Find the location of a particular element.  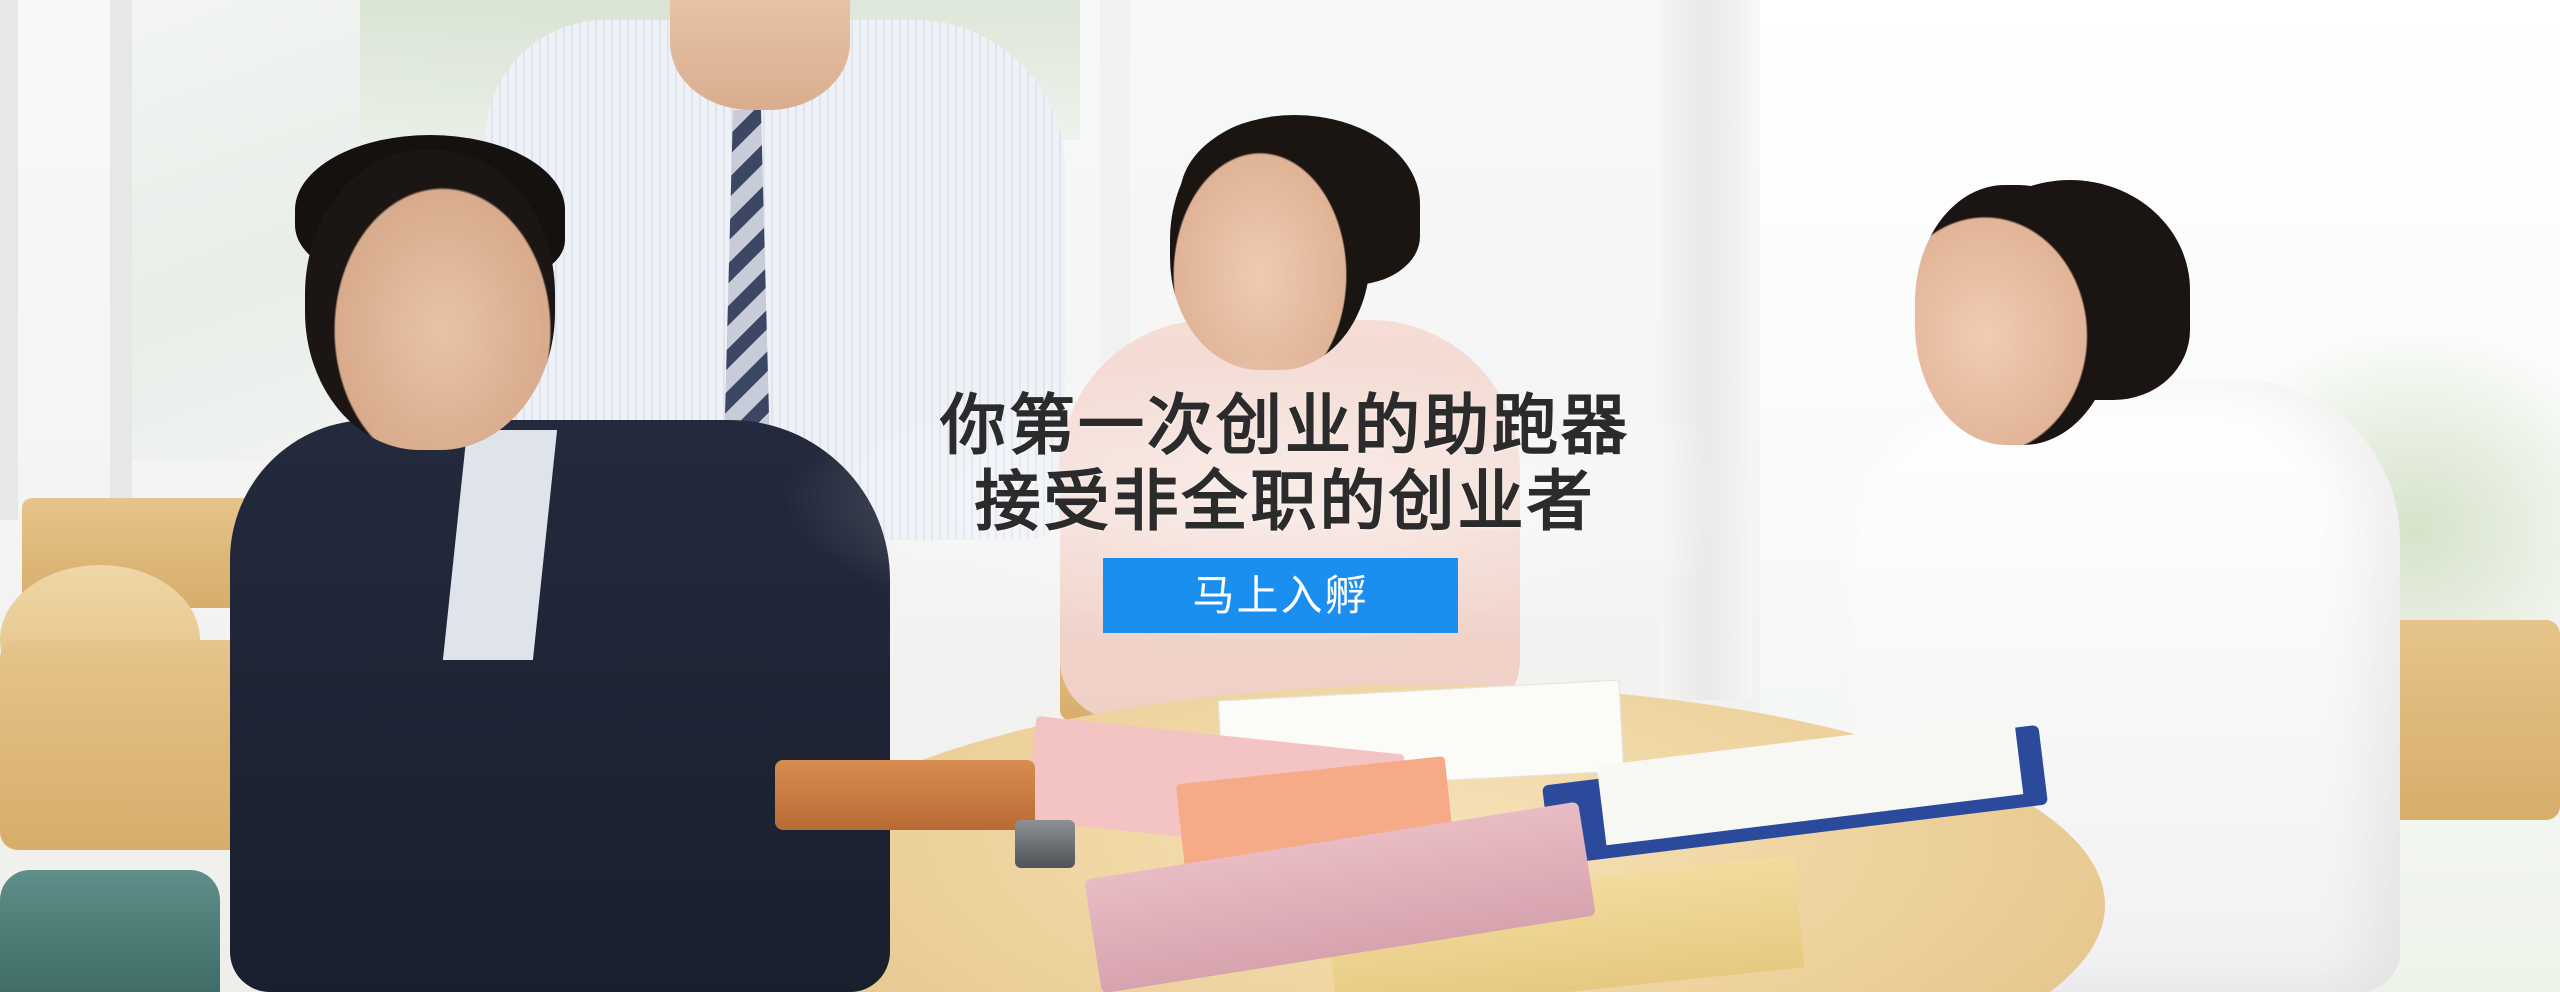

person-right-head is located at coordinates (2015, 315).